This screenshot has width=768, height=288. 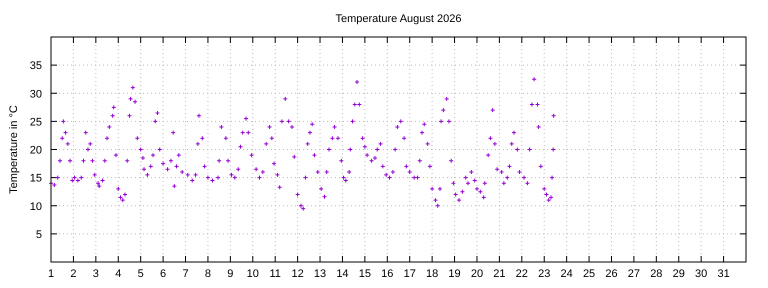 What do you see at coordinates (477, 274) in the screenshot?
I see `x-tick-label: 20` at bounding box center [477, 274].